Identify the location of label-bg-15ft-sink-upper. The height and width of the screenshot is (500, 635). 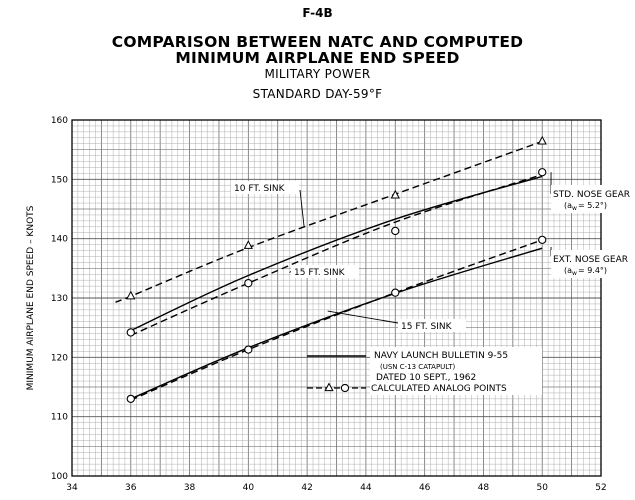
(325, 271).